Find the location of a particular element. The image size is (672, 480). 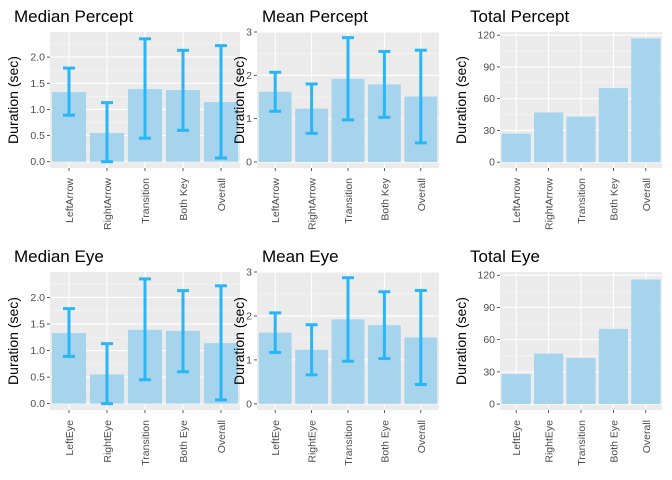

bar-both-eye is located at coordinates (613, 366).